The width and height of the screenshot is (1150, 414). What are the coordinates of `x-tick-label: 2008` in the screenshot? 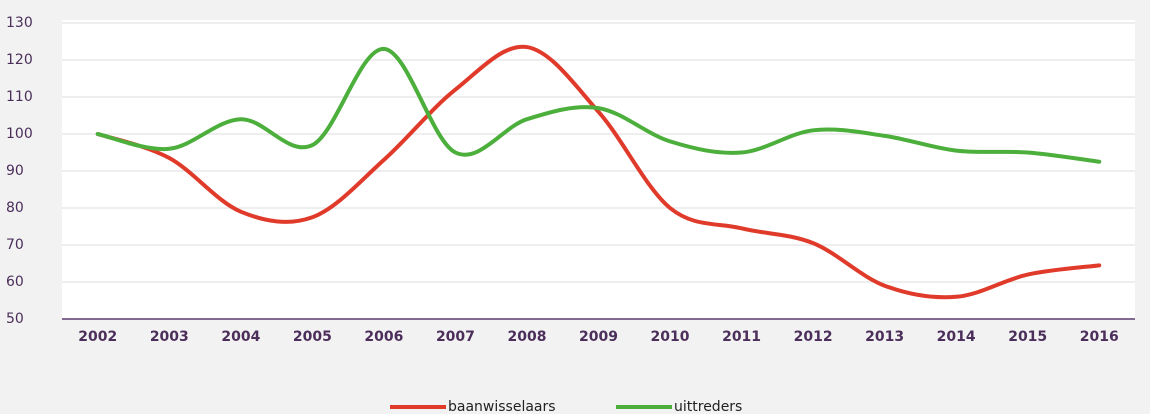 It's located at (526, 337).